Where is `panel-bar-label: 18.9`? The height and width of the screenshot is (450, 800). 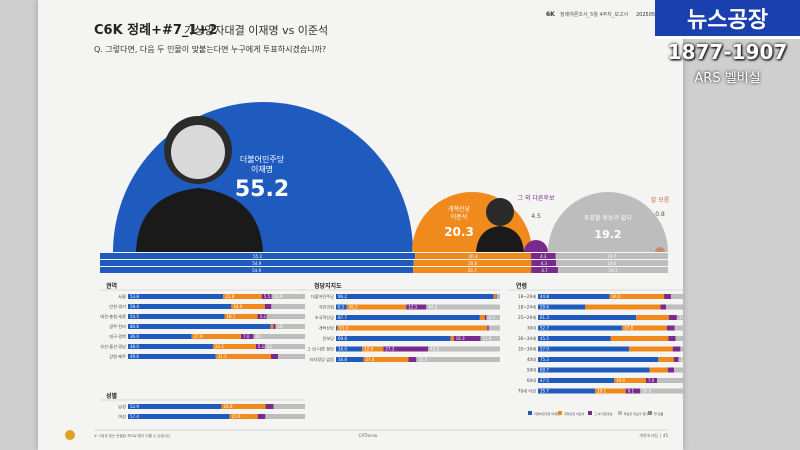 panel-bar-label: 18.9 is located at coordinates (237, 306).